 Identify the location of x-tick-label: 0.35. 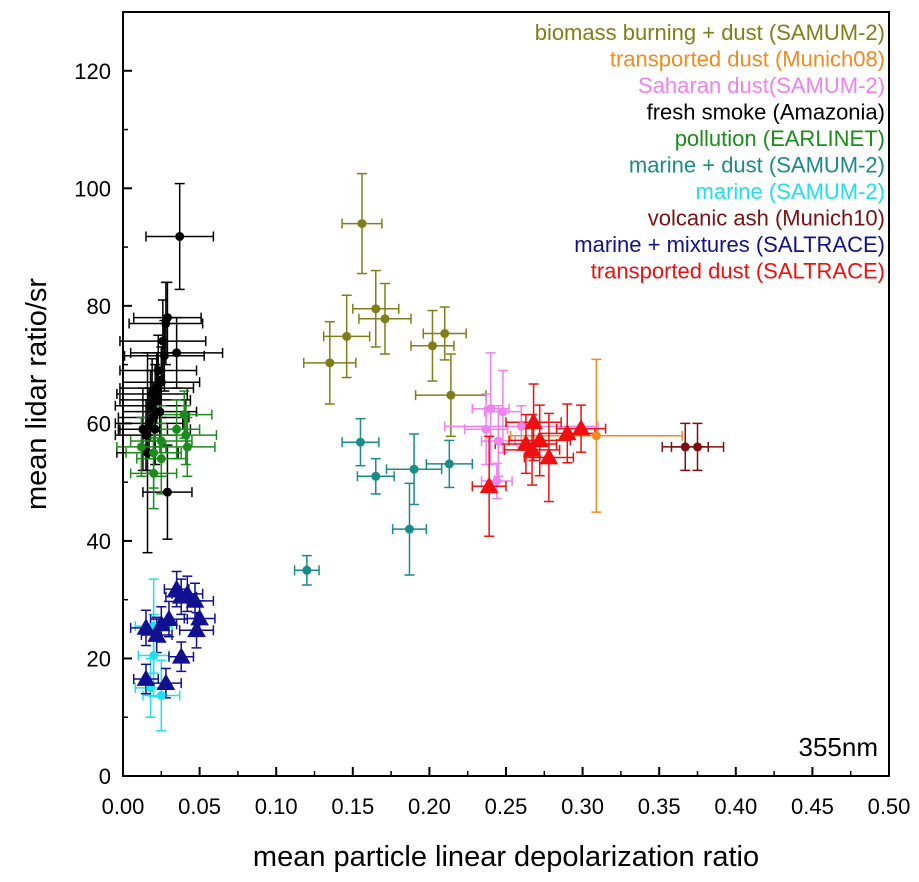
(659, 806).